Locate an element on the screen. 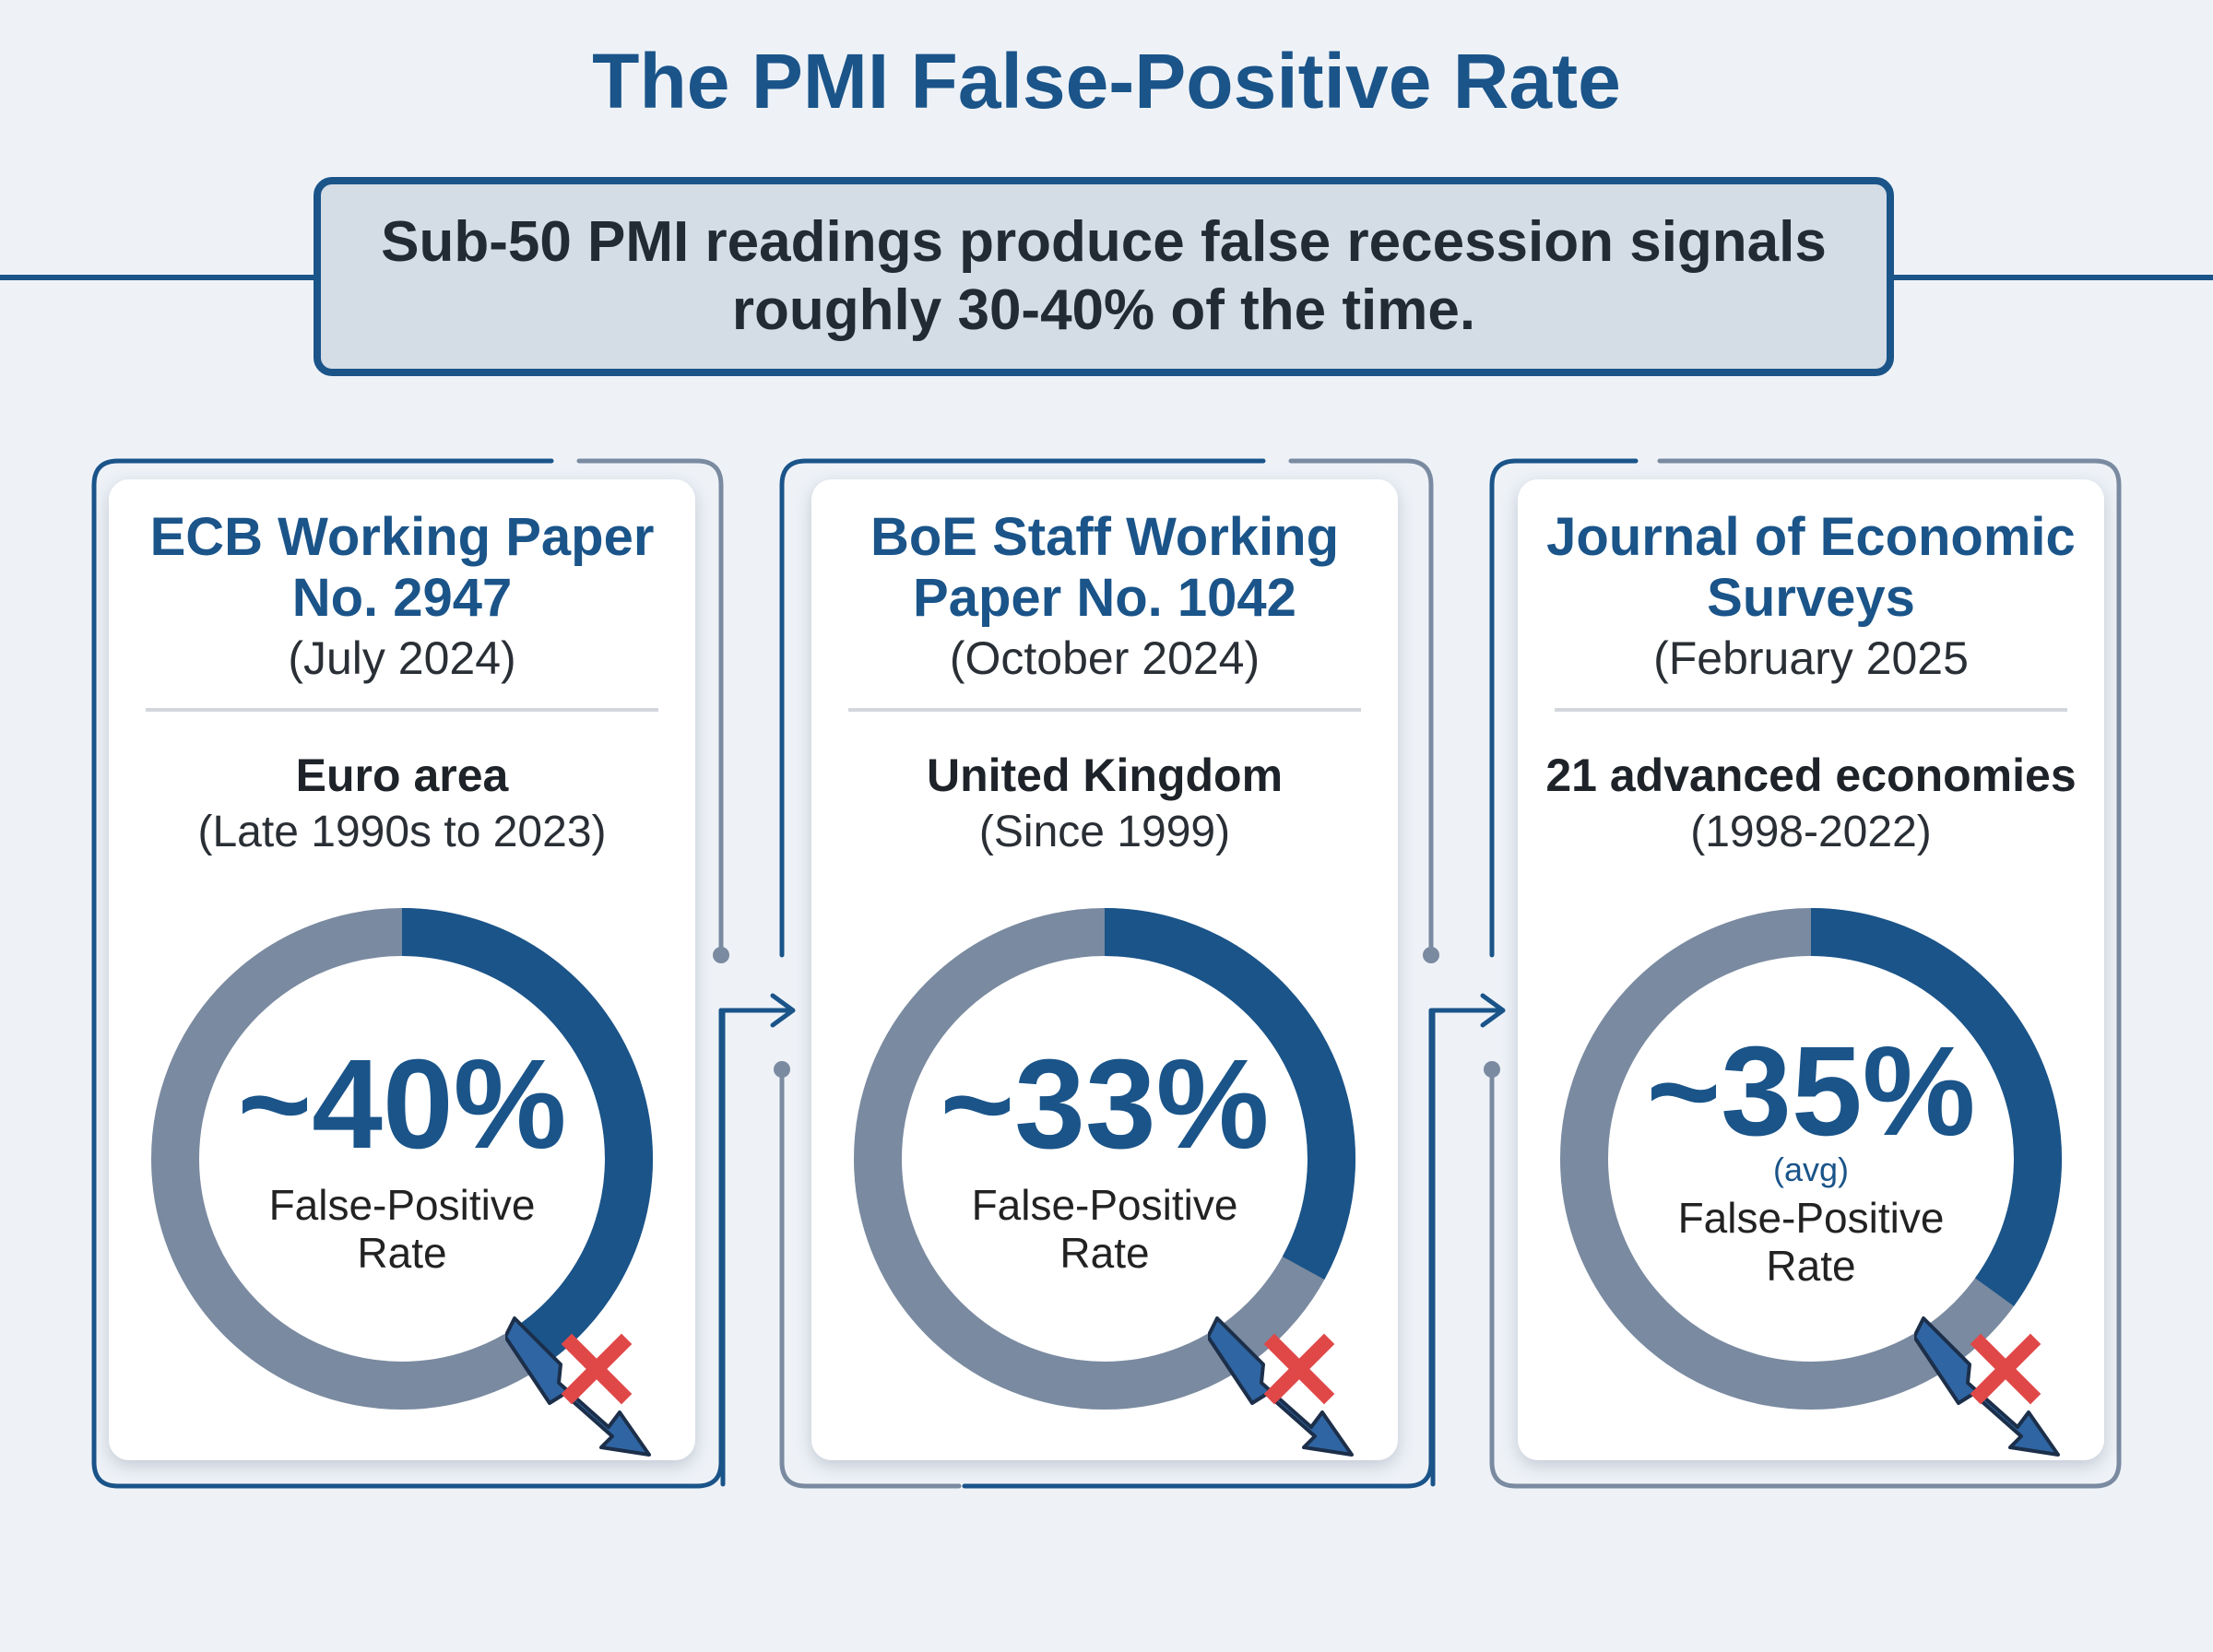  donut-center: ~35% (avg) False-Positive Rate is located at coordinates (1811, 1158).